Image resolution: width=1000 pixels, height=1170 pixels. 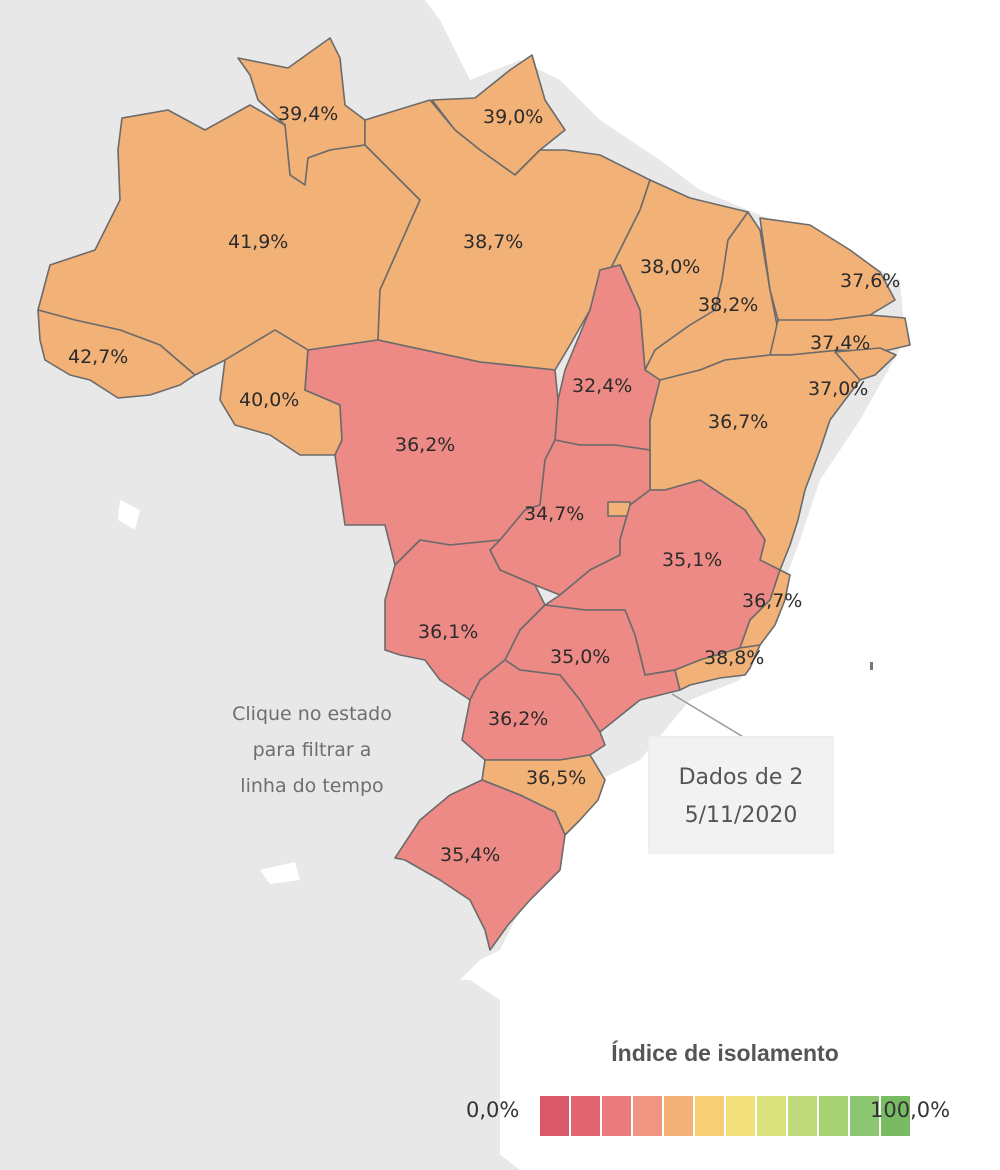 I want to click on legend-max-label: 100,0%, so click(x=910, y=1110).